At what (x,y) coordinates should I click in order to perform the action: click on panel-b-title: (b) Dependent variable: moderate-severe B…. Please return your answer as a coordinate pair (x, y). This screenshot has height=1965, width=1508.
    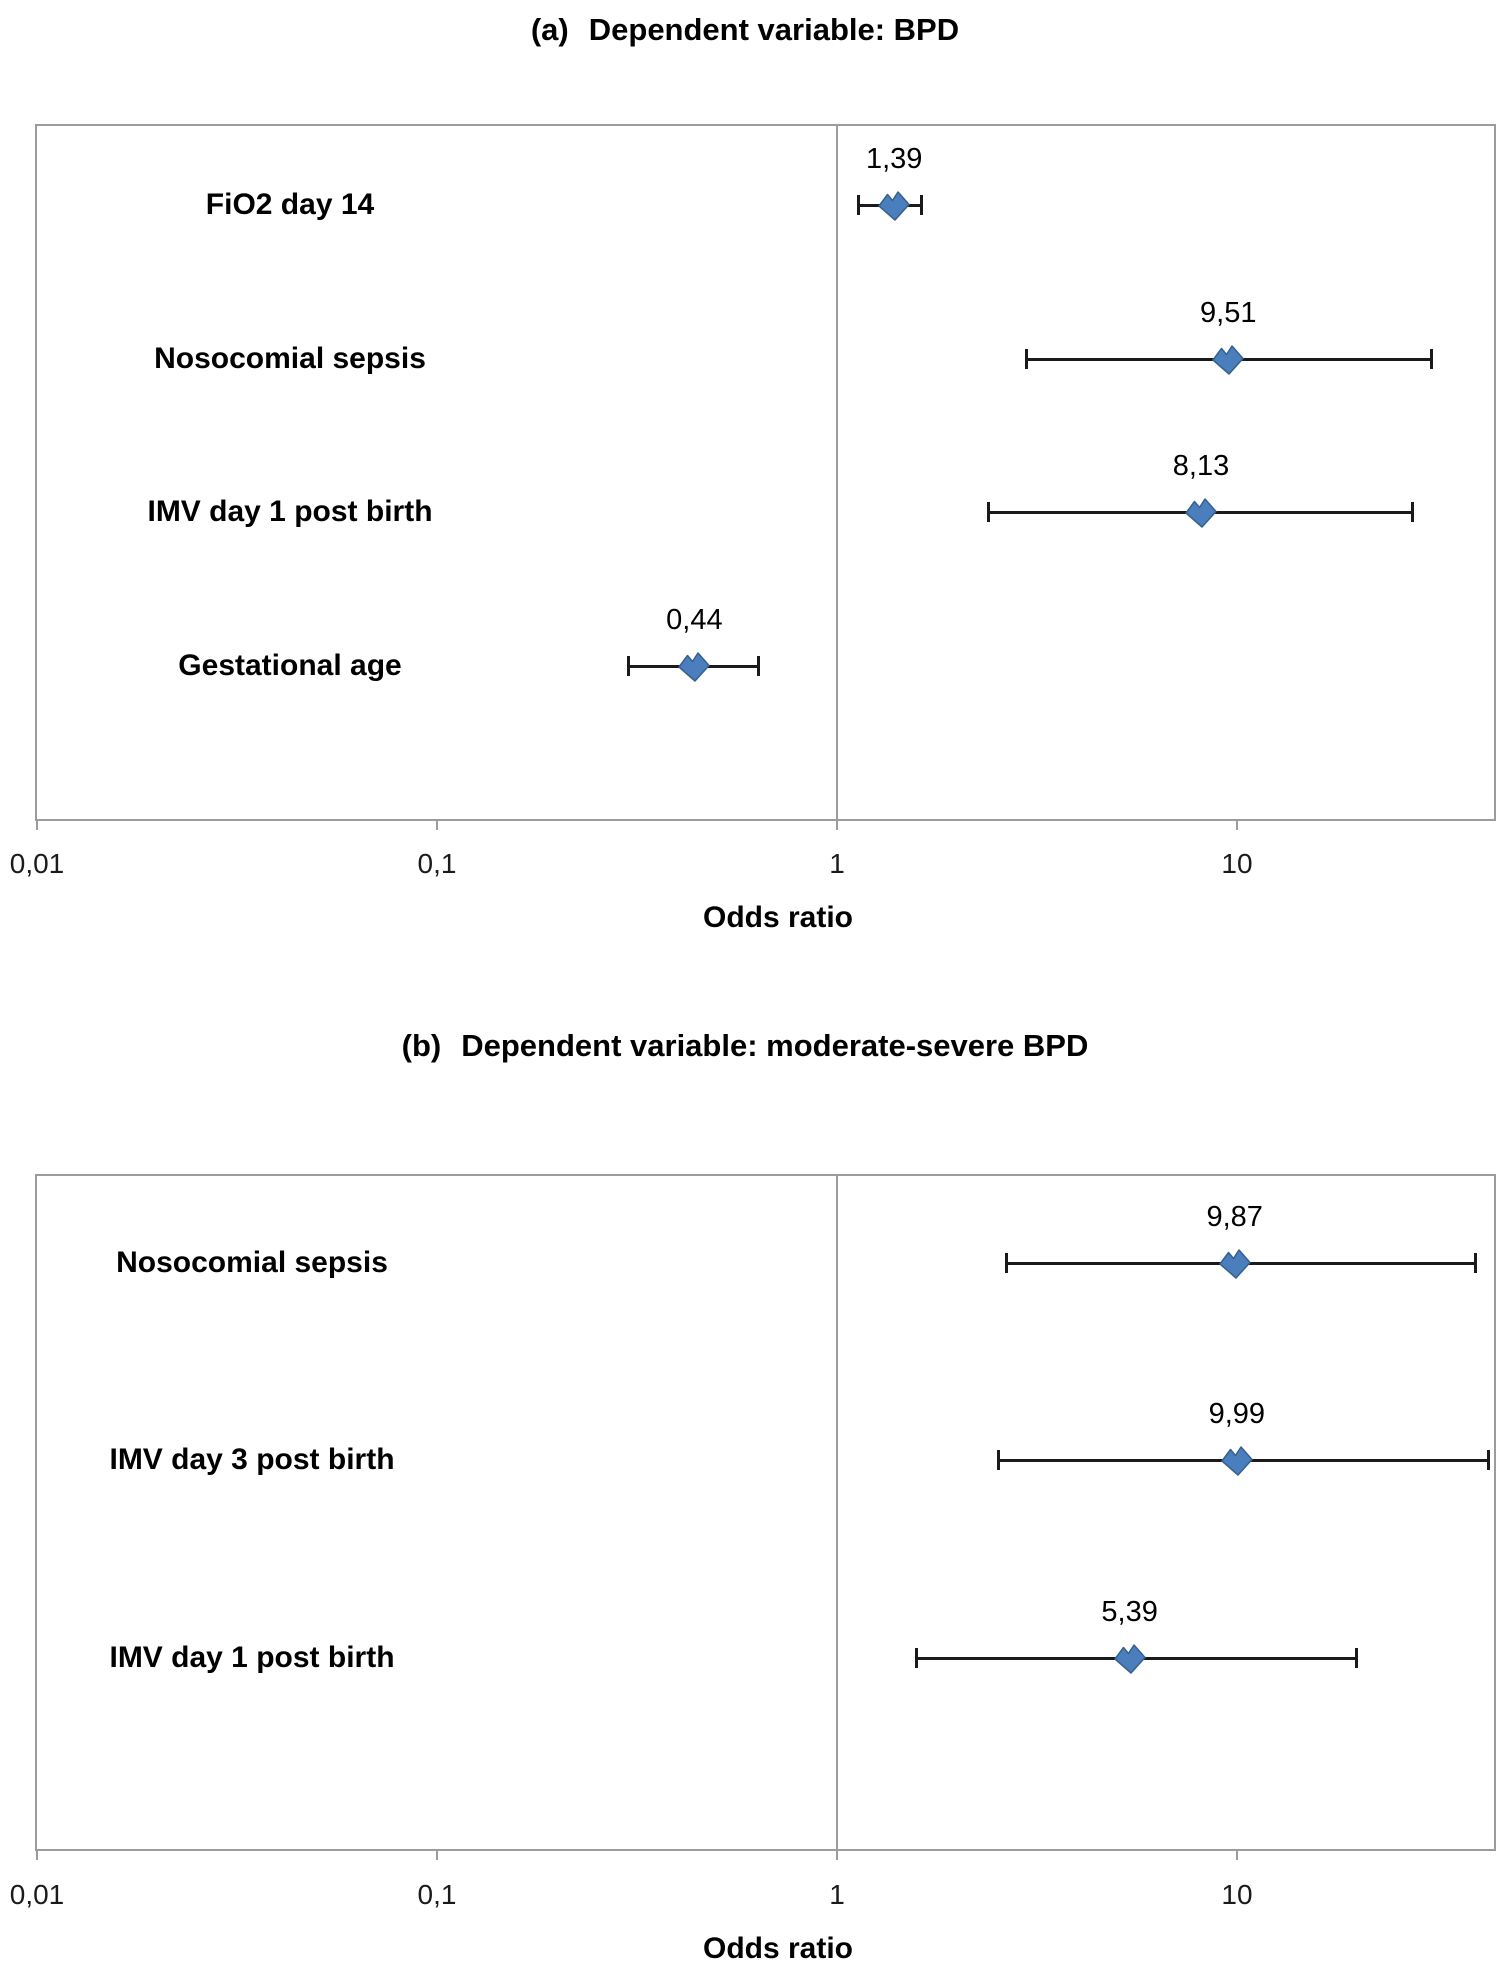
    Looking at the image, I should click on (745, 1046).